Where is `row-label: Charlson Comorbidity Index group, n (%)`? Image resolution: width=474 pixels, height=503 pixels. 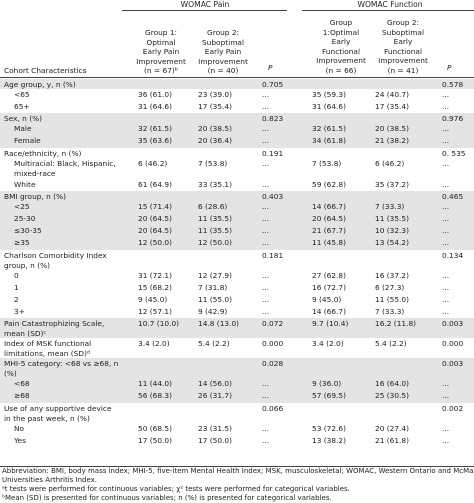
row-label: Charlson Comorbidity Index group, n (%) is located at coordinates (55, 260).